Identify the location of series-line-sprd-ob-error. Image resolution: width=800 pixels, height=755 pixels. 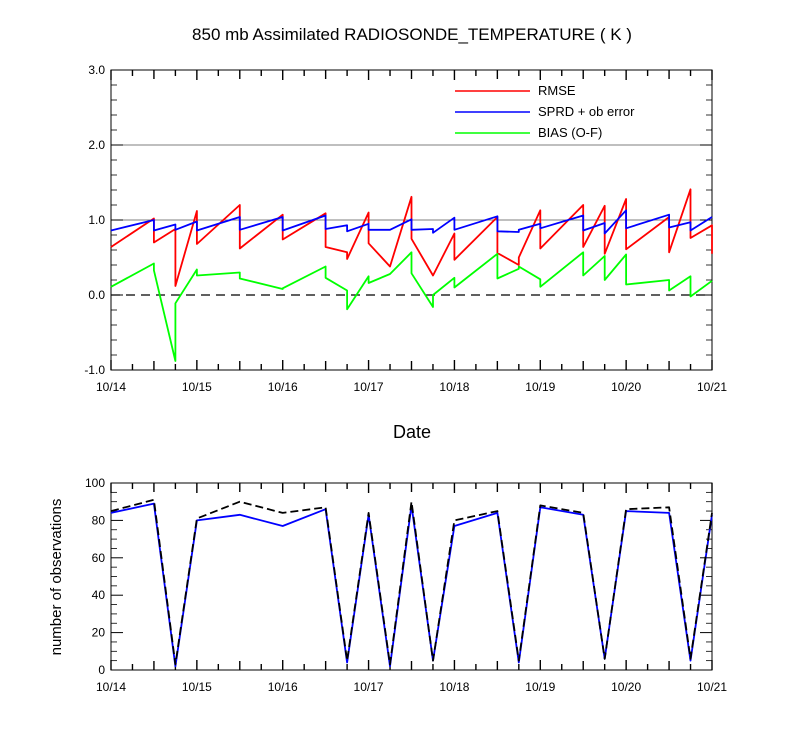
(411, 222).